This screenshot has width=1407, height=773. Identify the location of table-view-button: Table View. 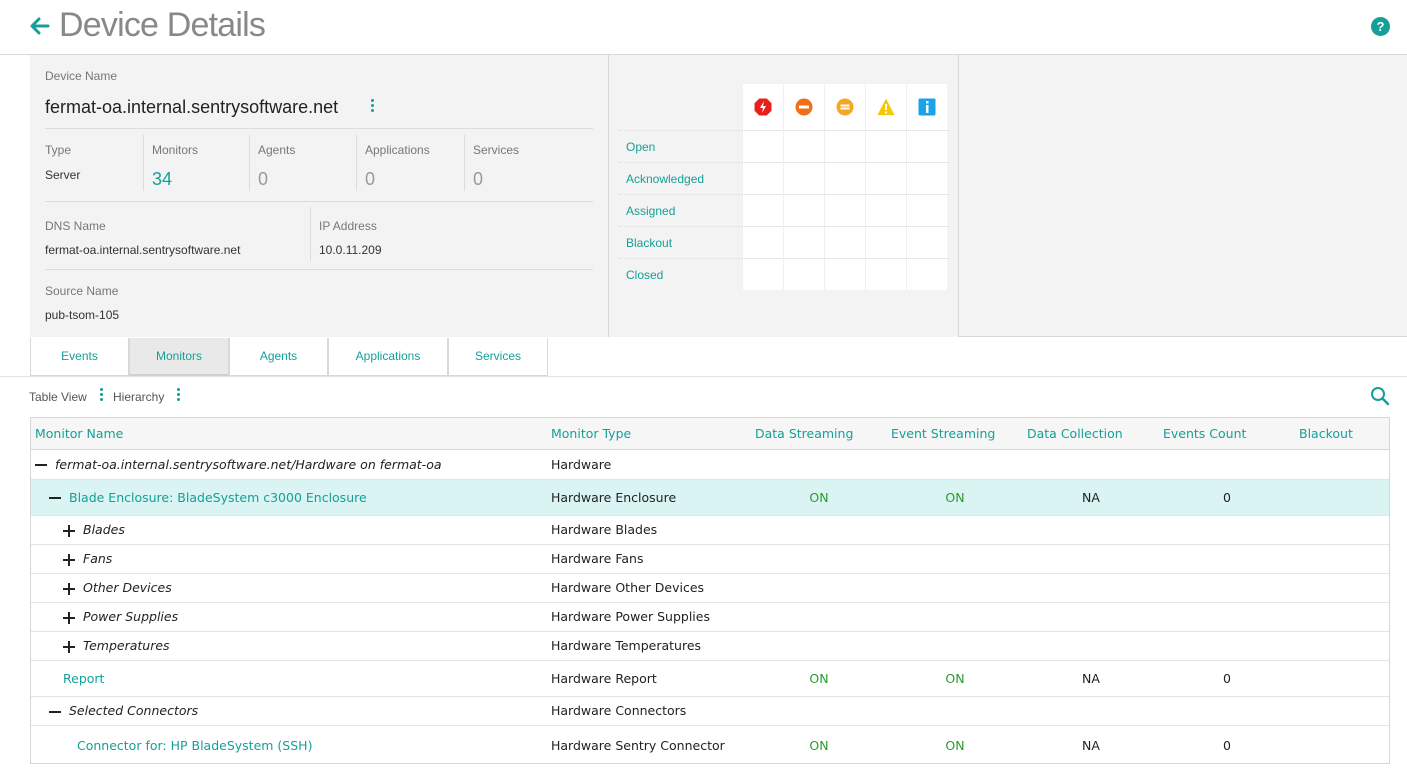
(58, 397).